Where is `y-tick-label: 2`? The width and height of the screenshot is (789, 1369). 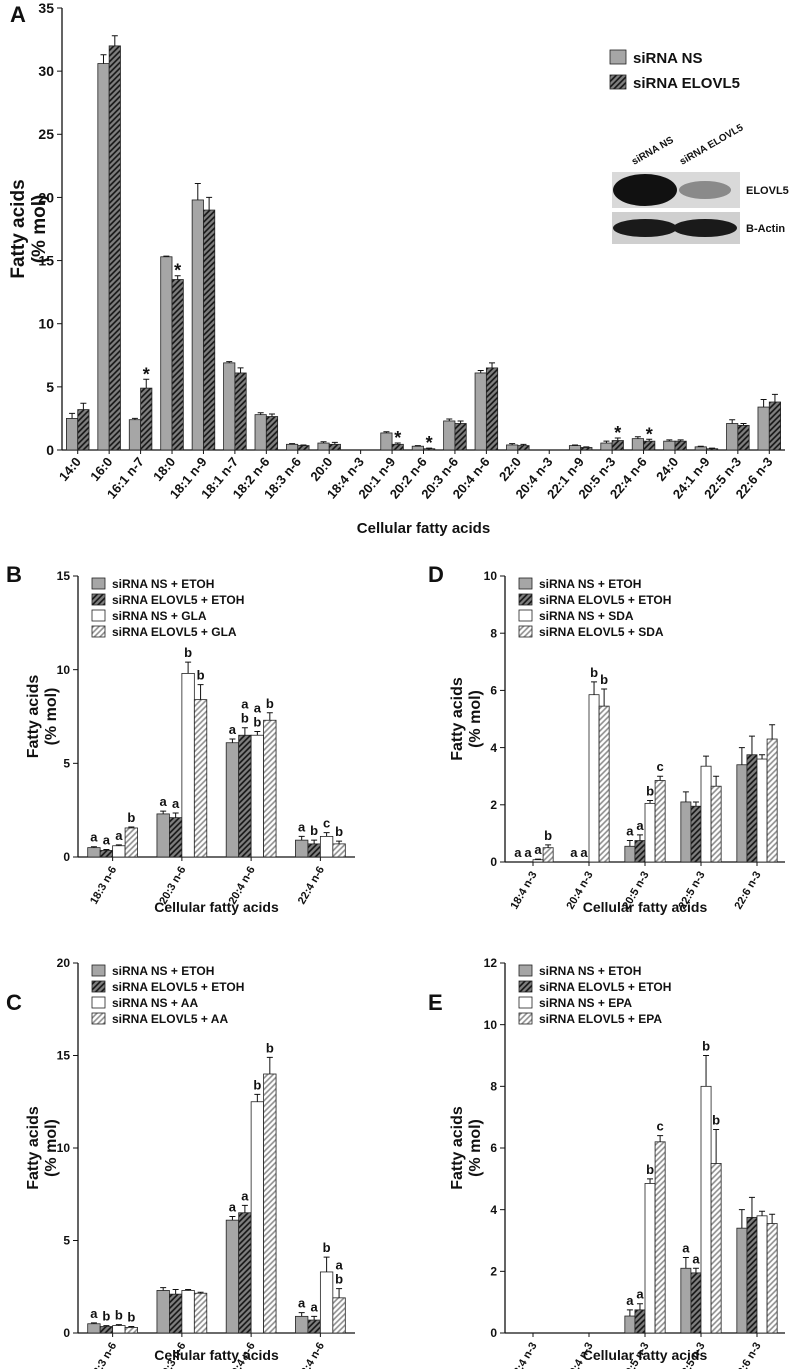
y-tick-label: 2 is located at coordinates (493, 805).